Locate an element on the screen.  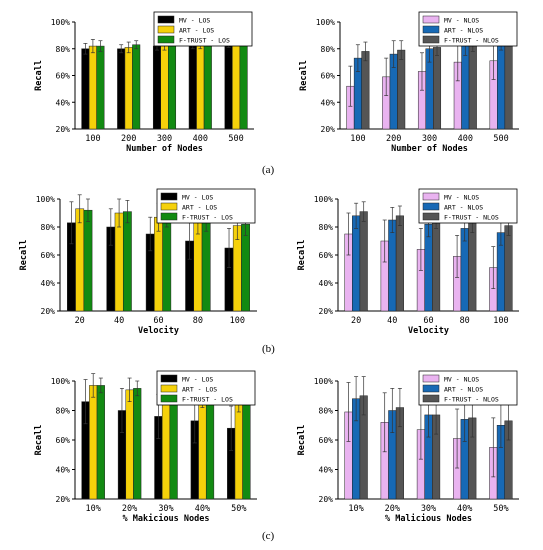
y-tick-label: 40% is located at coordinates (63, 102).